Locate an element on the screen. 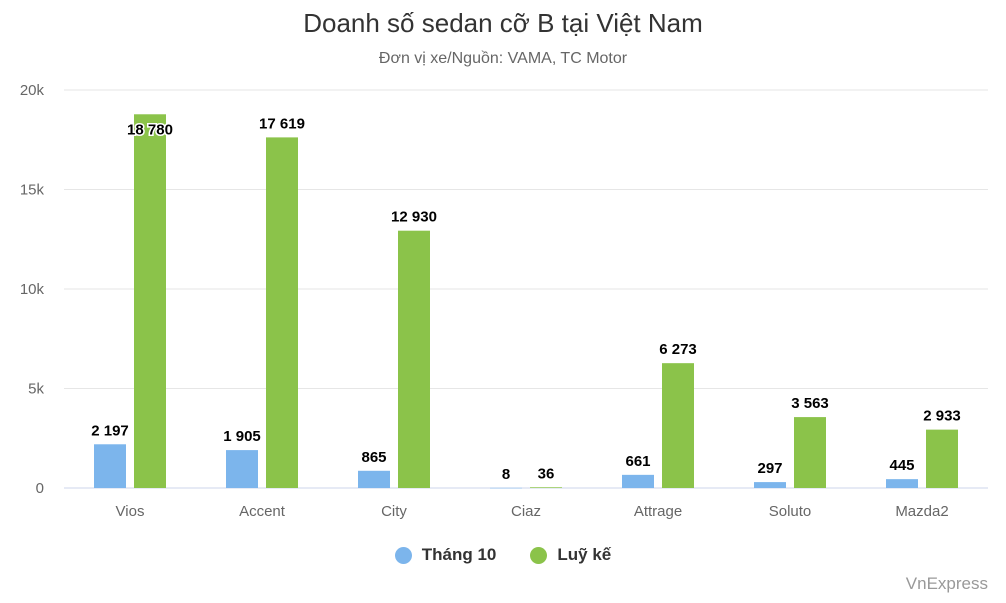  x-tick-label: City is located at coordinates (394, 511).